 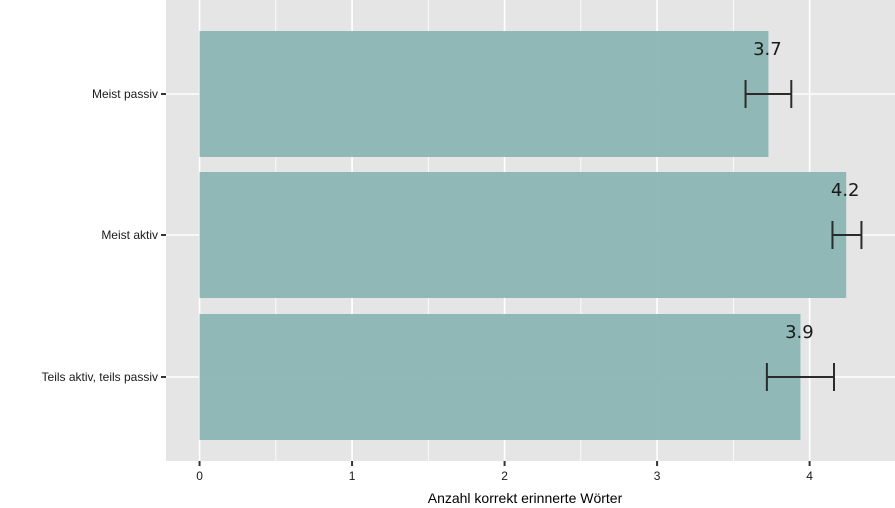 I want to click on data-label: 4.2, so click(x=845, y=190).